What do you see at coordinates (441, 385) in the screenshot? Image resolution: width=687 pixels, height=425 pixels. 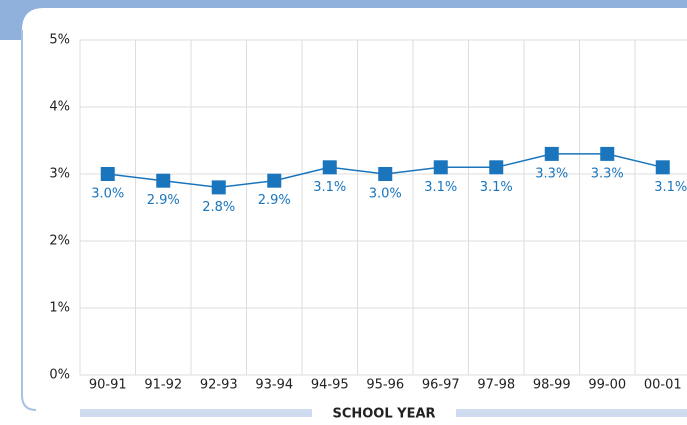 I see `x-tick-label: 96-97` at bounding box center [441, 385].